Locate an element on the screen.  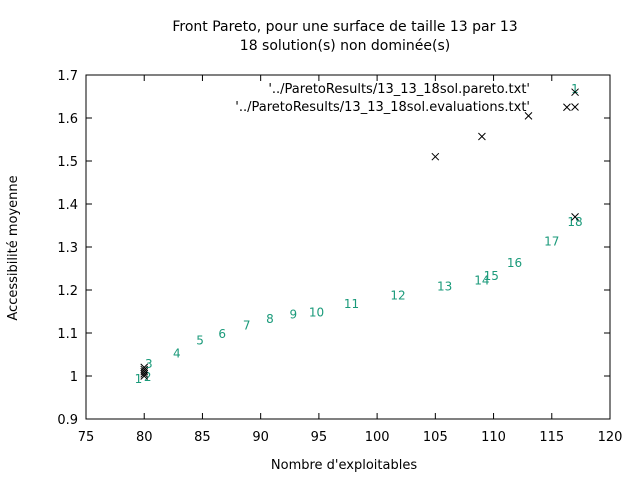
x-tick-label: 75 is located at coordinates (86, 437).